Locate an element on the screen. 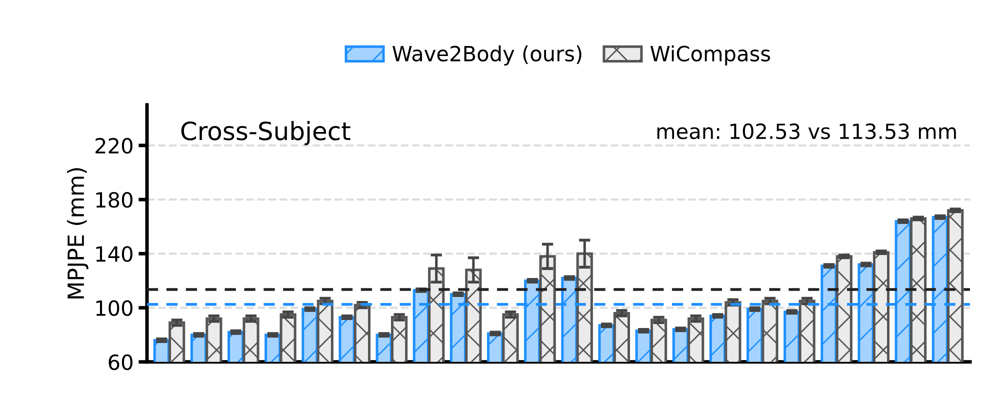  annotation: Cross-Subject is located at coordinates (265, 133).